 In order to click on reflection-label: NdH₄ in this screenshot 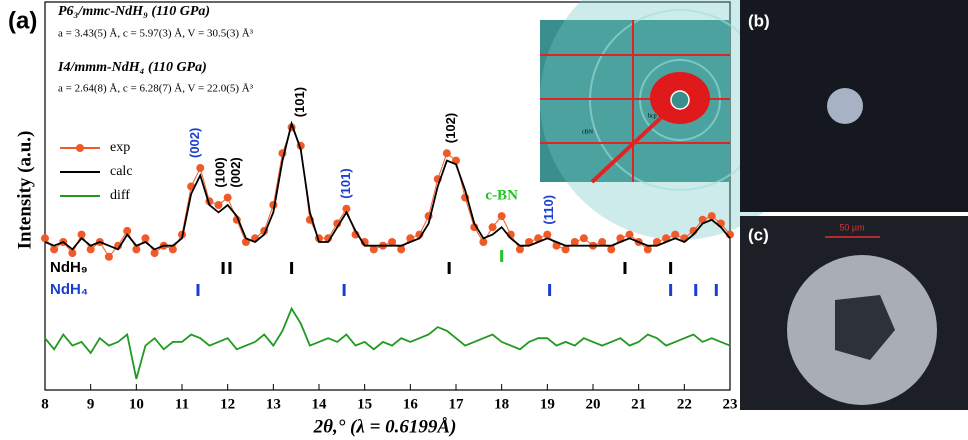, I will do `click(69, 289)`.